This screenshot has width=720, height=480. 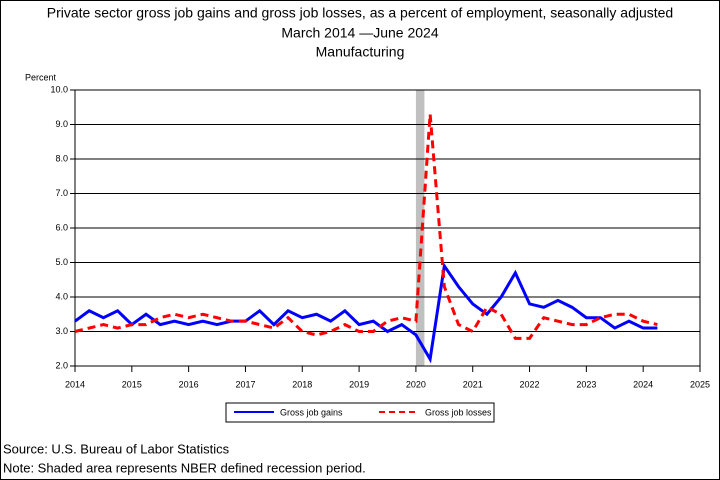 What do you see at coordinates (530, 384) in the screenshot?
I see `x-tick-label: 2022` at bounding box center [530, 384].